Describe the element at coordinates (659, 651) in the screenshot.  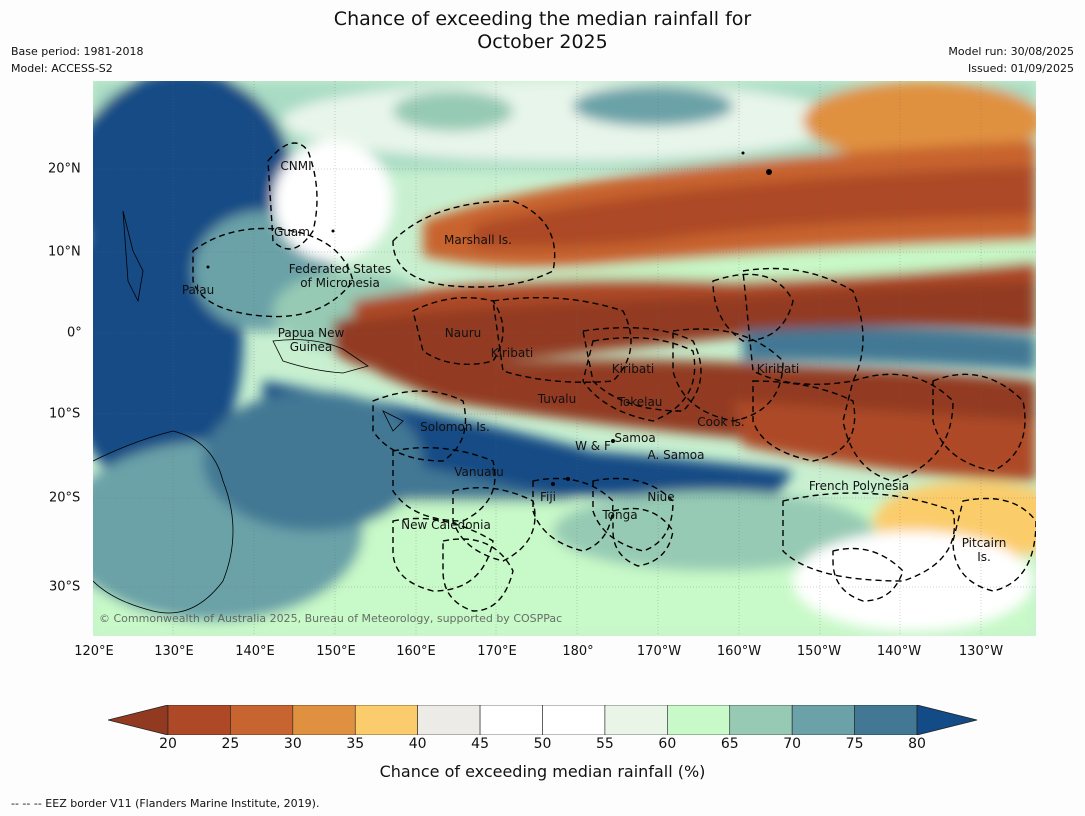
I see `lon-label-170w: 170°W` at that location.